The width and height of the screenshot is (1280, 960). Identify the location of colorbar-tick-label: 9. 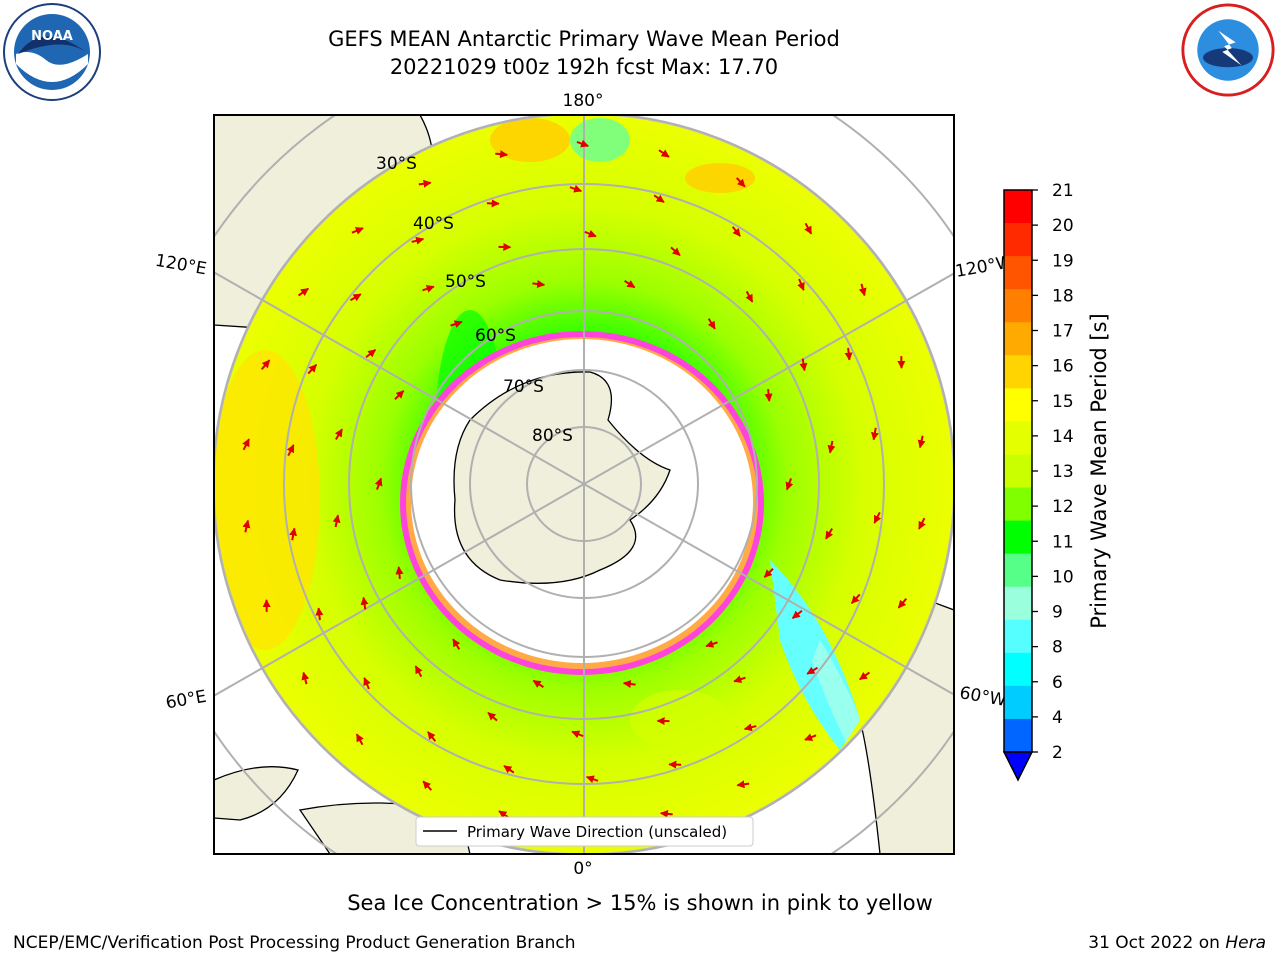
(1057, 613).